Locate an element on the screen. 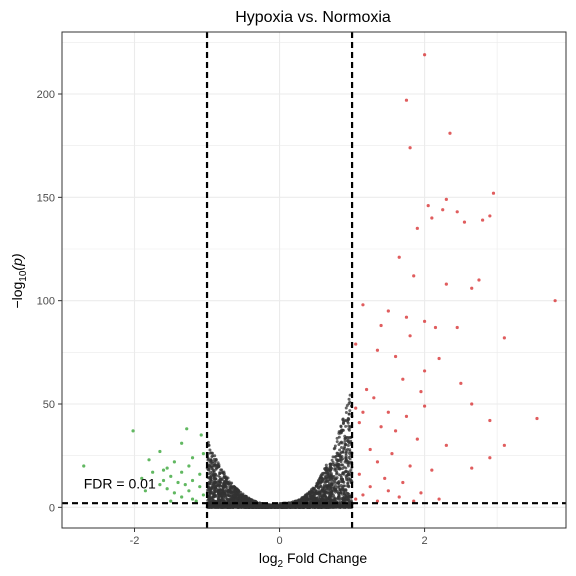 The image size is (576, 576). x-tick-label: 0 is located at coordinates (279, 541).